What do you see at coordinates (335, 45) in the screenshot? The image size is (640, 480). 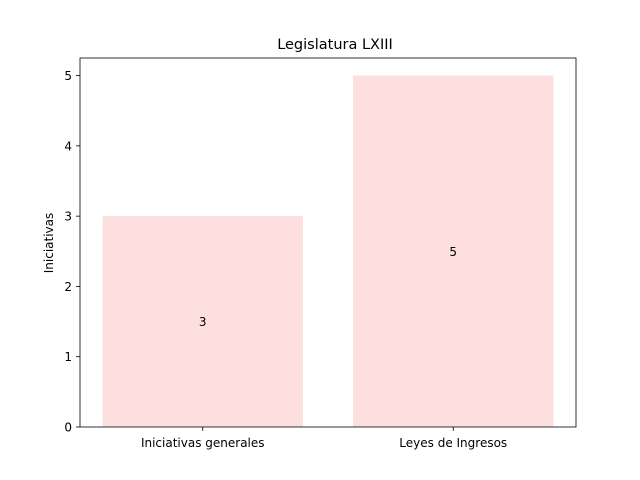 I see `chart-title: Legislatura LXIII` at bounding box center [335, 45].